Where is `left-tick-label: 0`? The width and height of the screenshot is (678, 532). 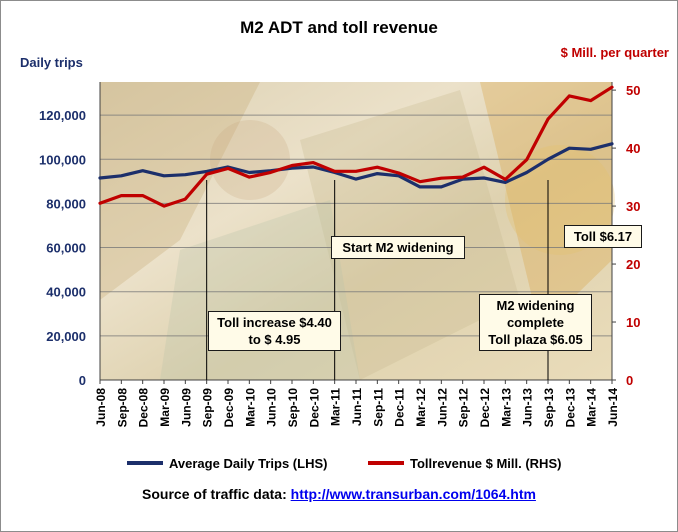
left-tick-label: 0 is located at coordinates (82, 380).